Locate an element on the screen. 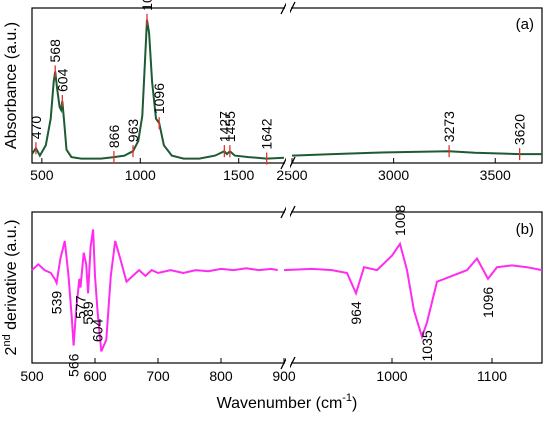 The image size is (550, 426). panel-b-x-tick-label: 900 is located at coordinates (284, 376).